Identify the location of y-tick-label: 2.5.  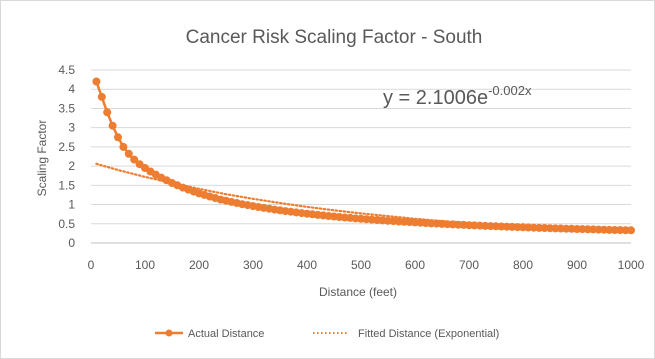
(66, 147).